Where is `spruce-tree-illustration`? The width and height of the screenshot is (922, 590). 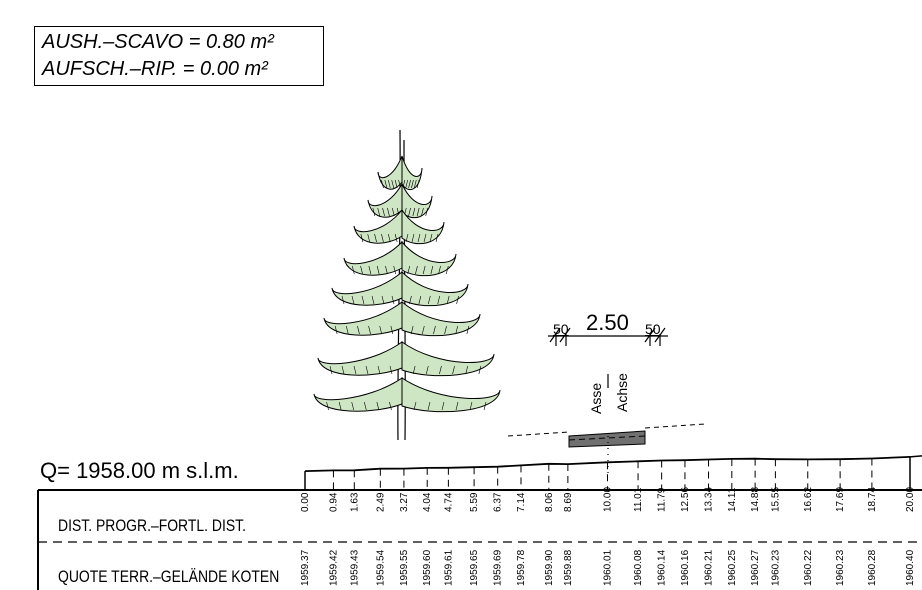
spruce-tree-illustration is located at coordinates (407, 285).